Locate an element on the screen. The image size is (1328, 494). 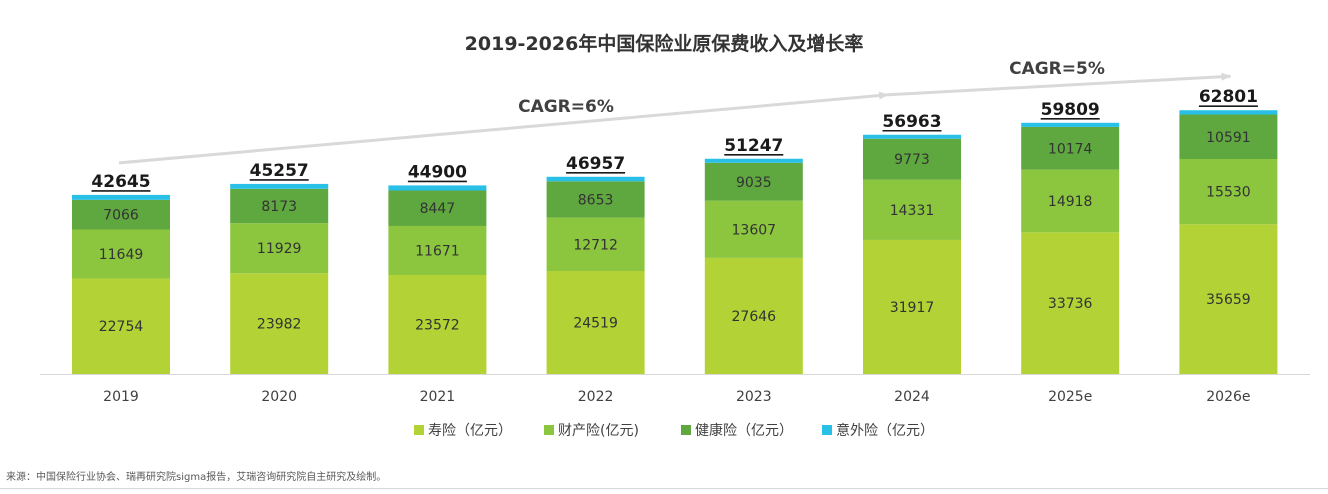
data-label-2022-2: 8653 is located at coordinates (596, 200).